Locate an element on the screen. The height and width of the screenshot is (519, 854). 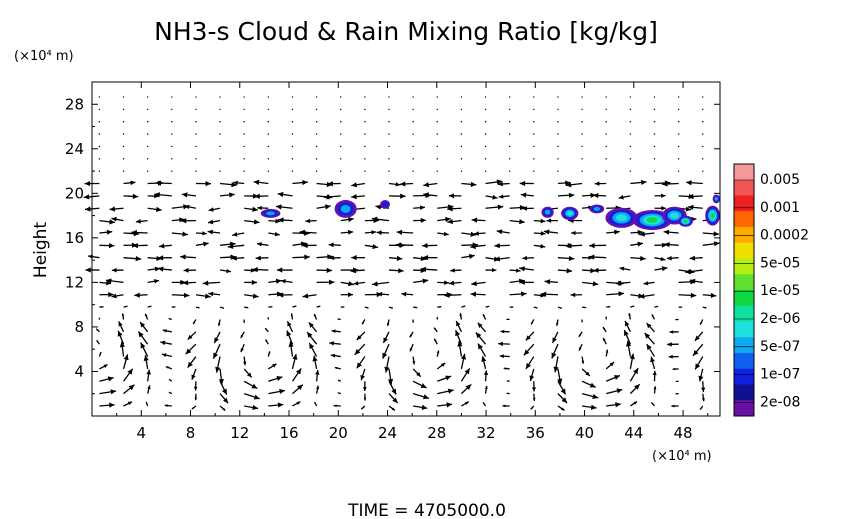
x-tick-label: 20 is located at coordinates (338, 433).